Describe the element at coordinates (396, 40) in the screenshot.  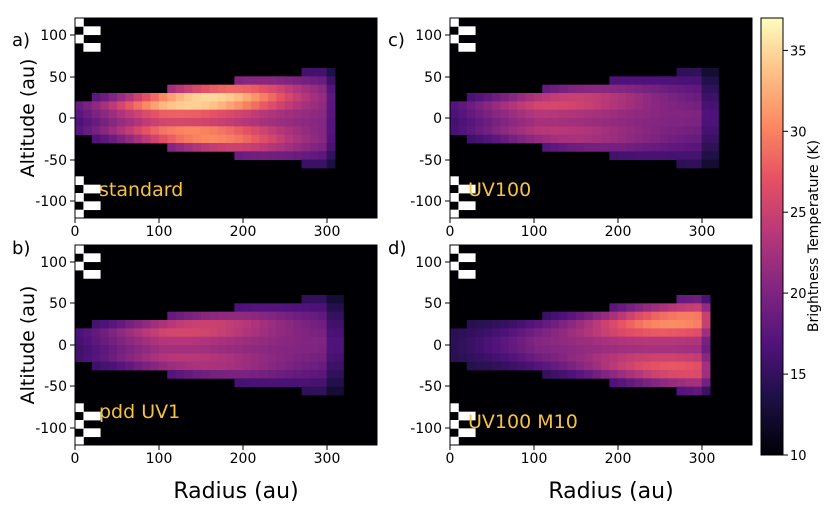
I see `panel-label-c: c)` at that location.